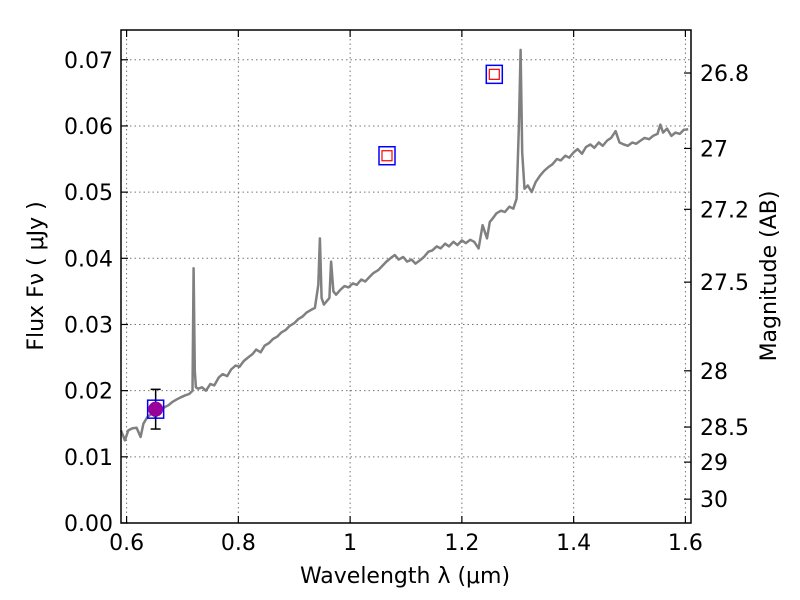  I want to click on y-tick-label: 0.05, so click(88, 193).